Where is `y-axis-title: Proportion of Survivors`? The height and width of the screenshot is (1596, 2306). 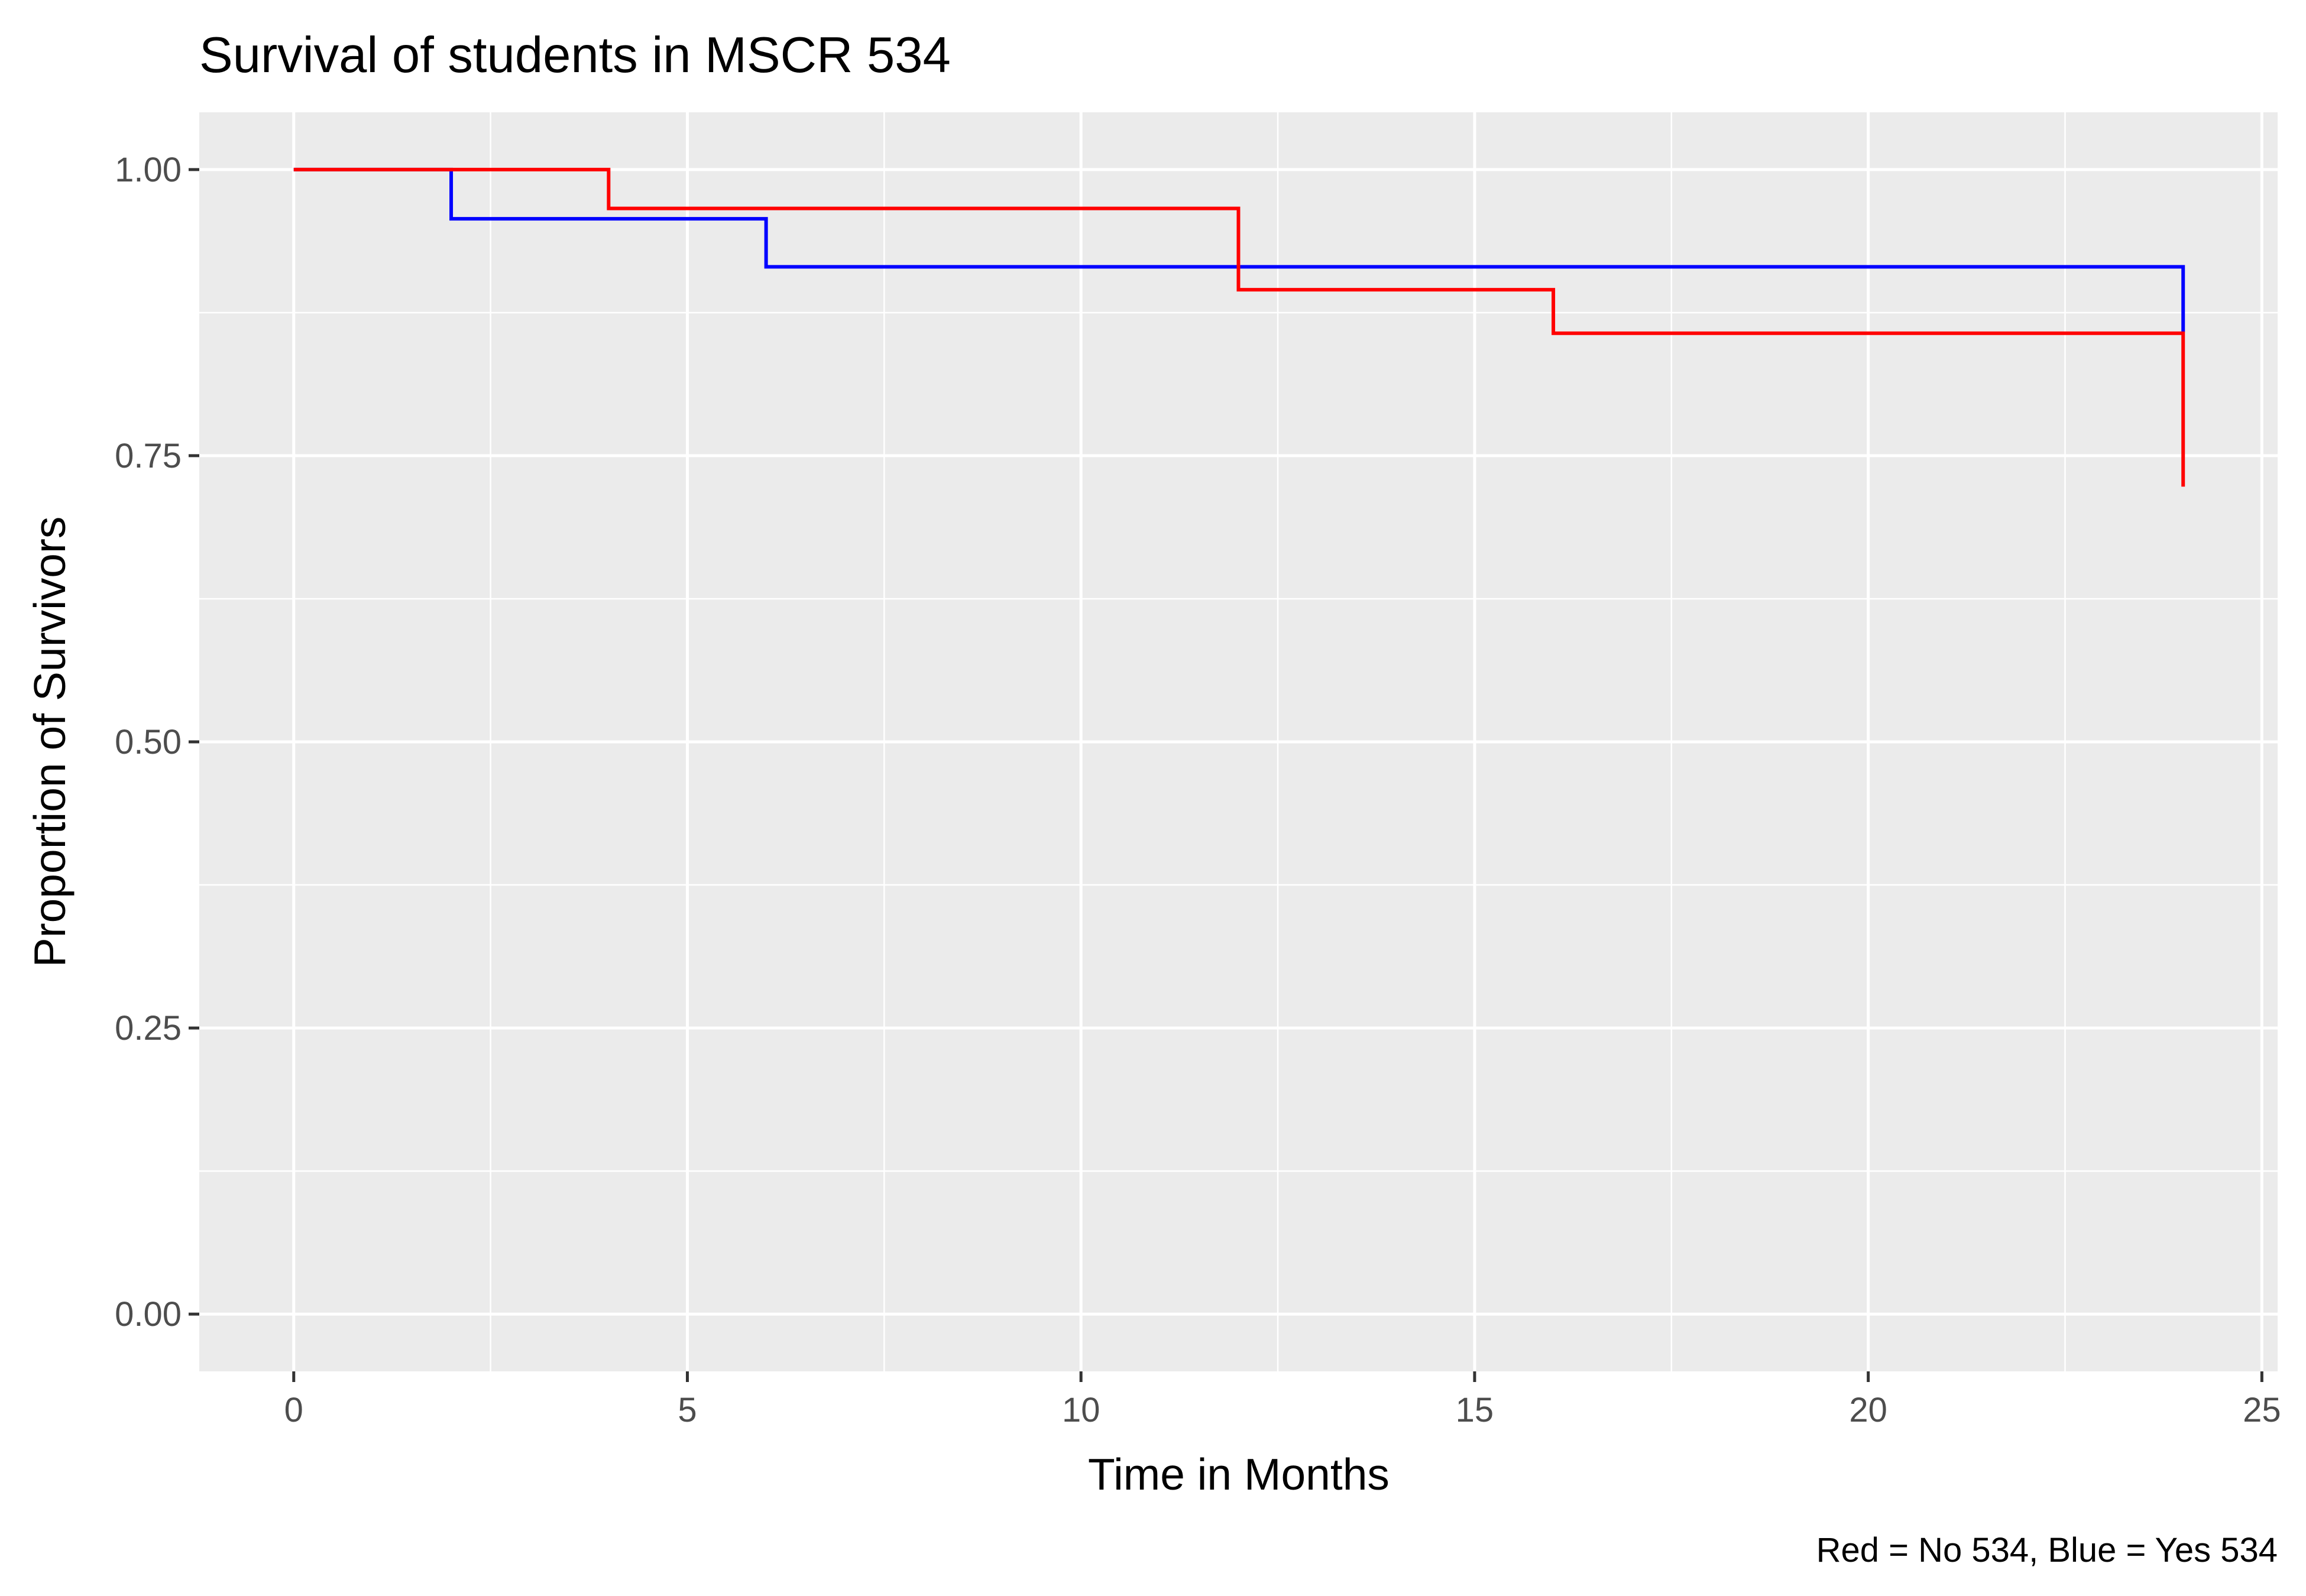
y-axis-title: Proportion of Survivors is located at coordinates (50, 742).